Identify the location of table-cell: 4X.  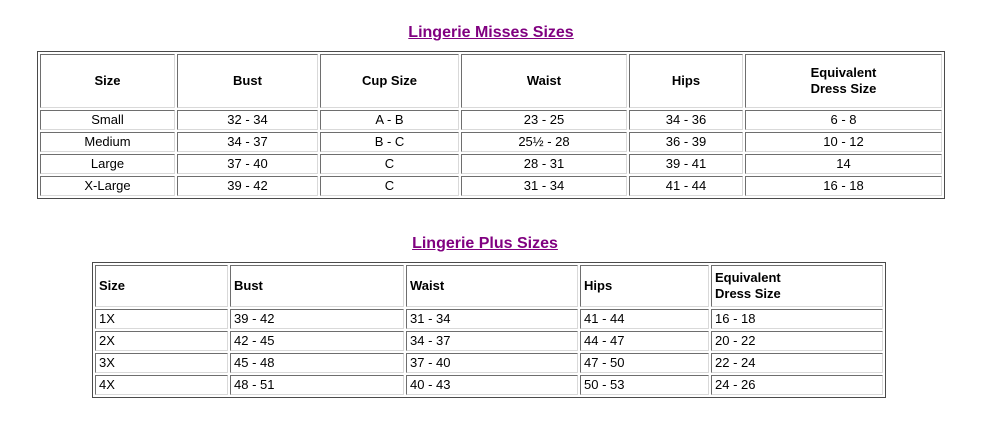
(161, 385).